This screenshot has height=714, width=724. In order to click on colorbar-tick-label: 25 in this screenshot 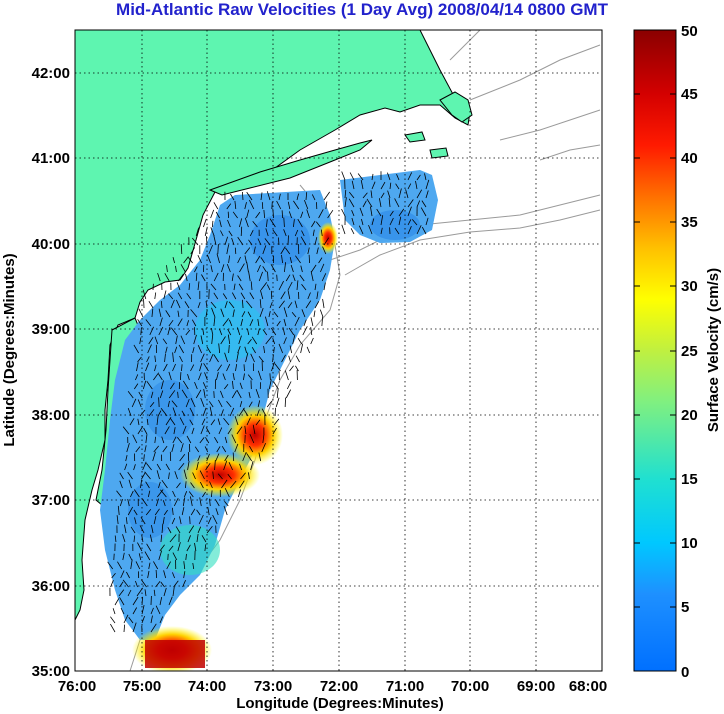, I will do `click(689, 351)`.